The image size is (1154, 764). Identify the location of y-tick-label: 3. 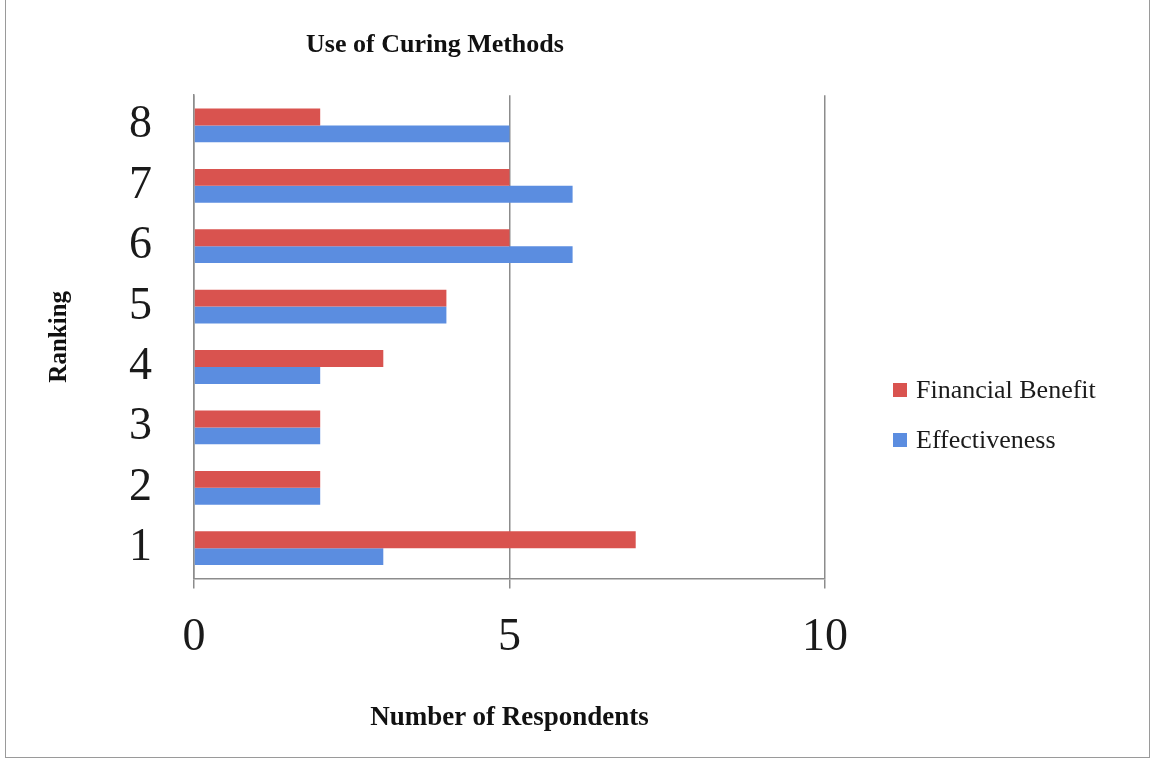
(140, 424).